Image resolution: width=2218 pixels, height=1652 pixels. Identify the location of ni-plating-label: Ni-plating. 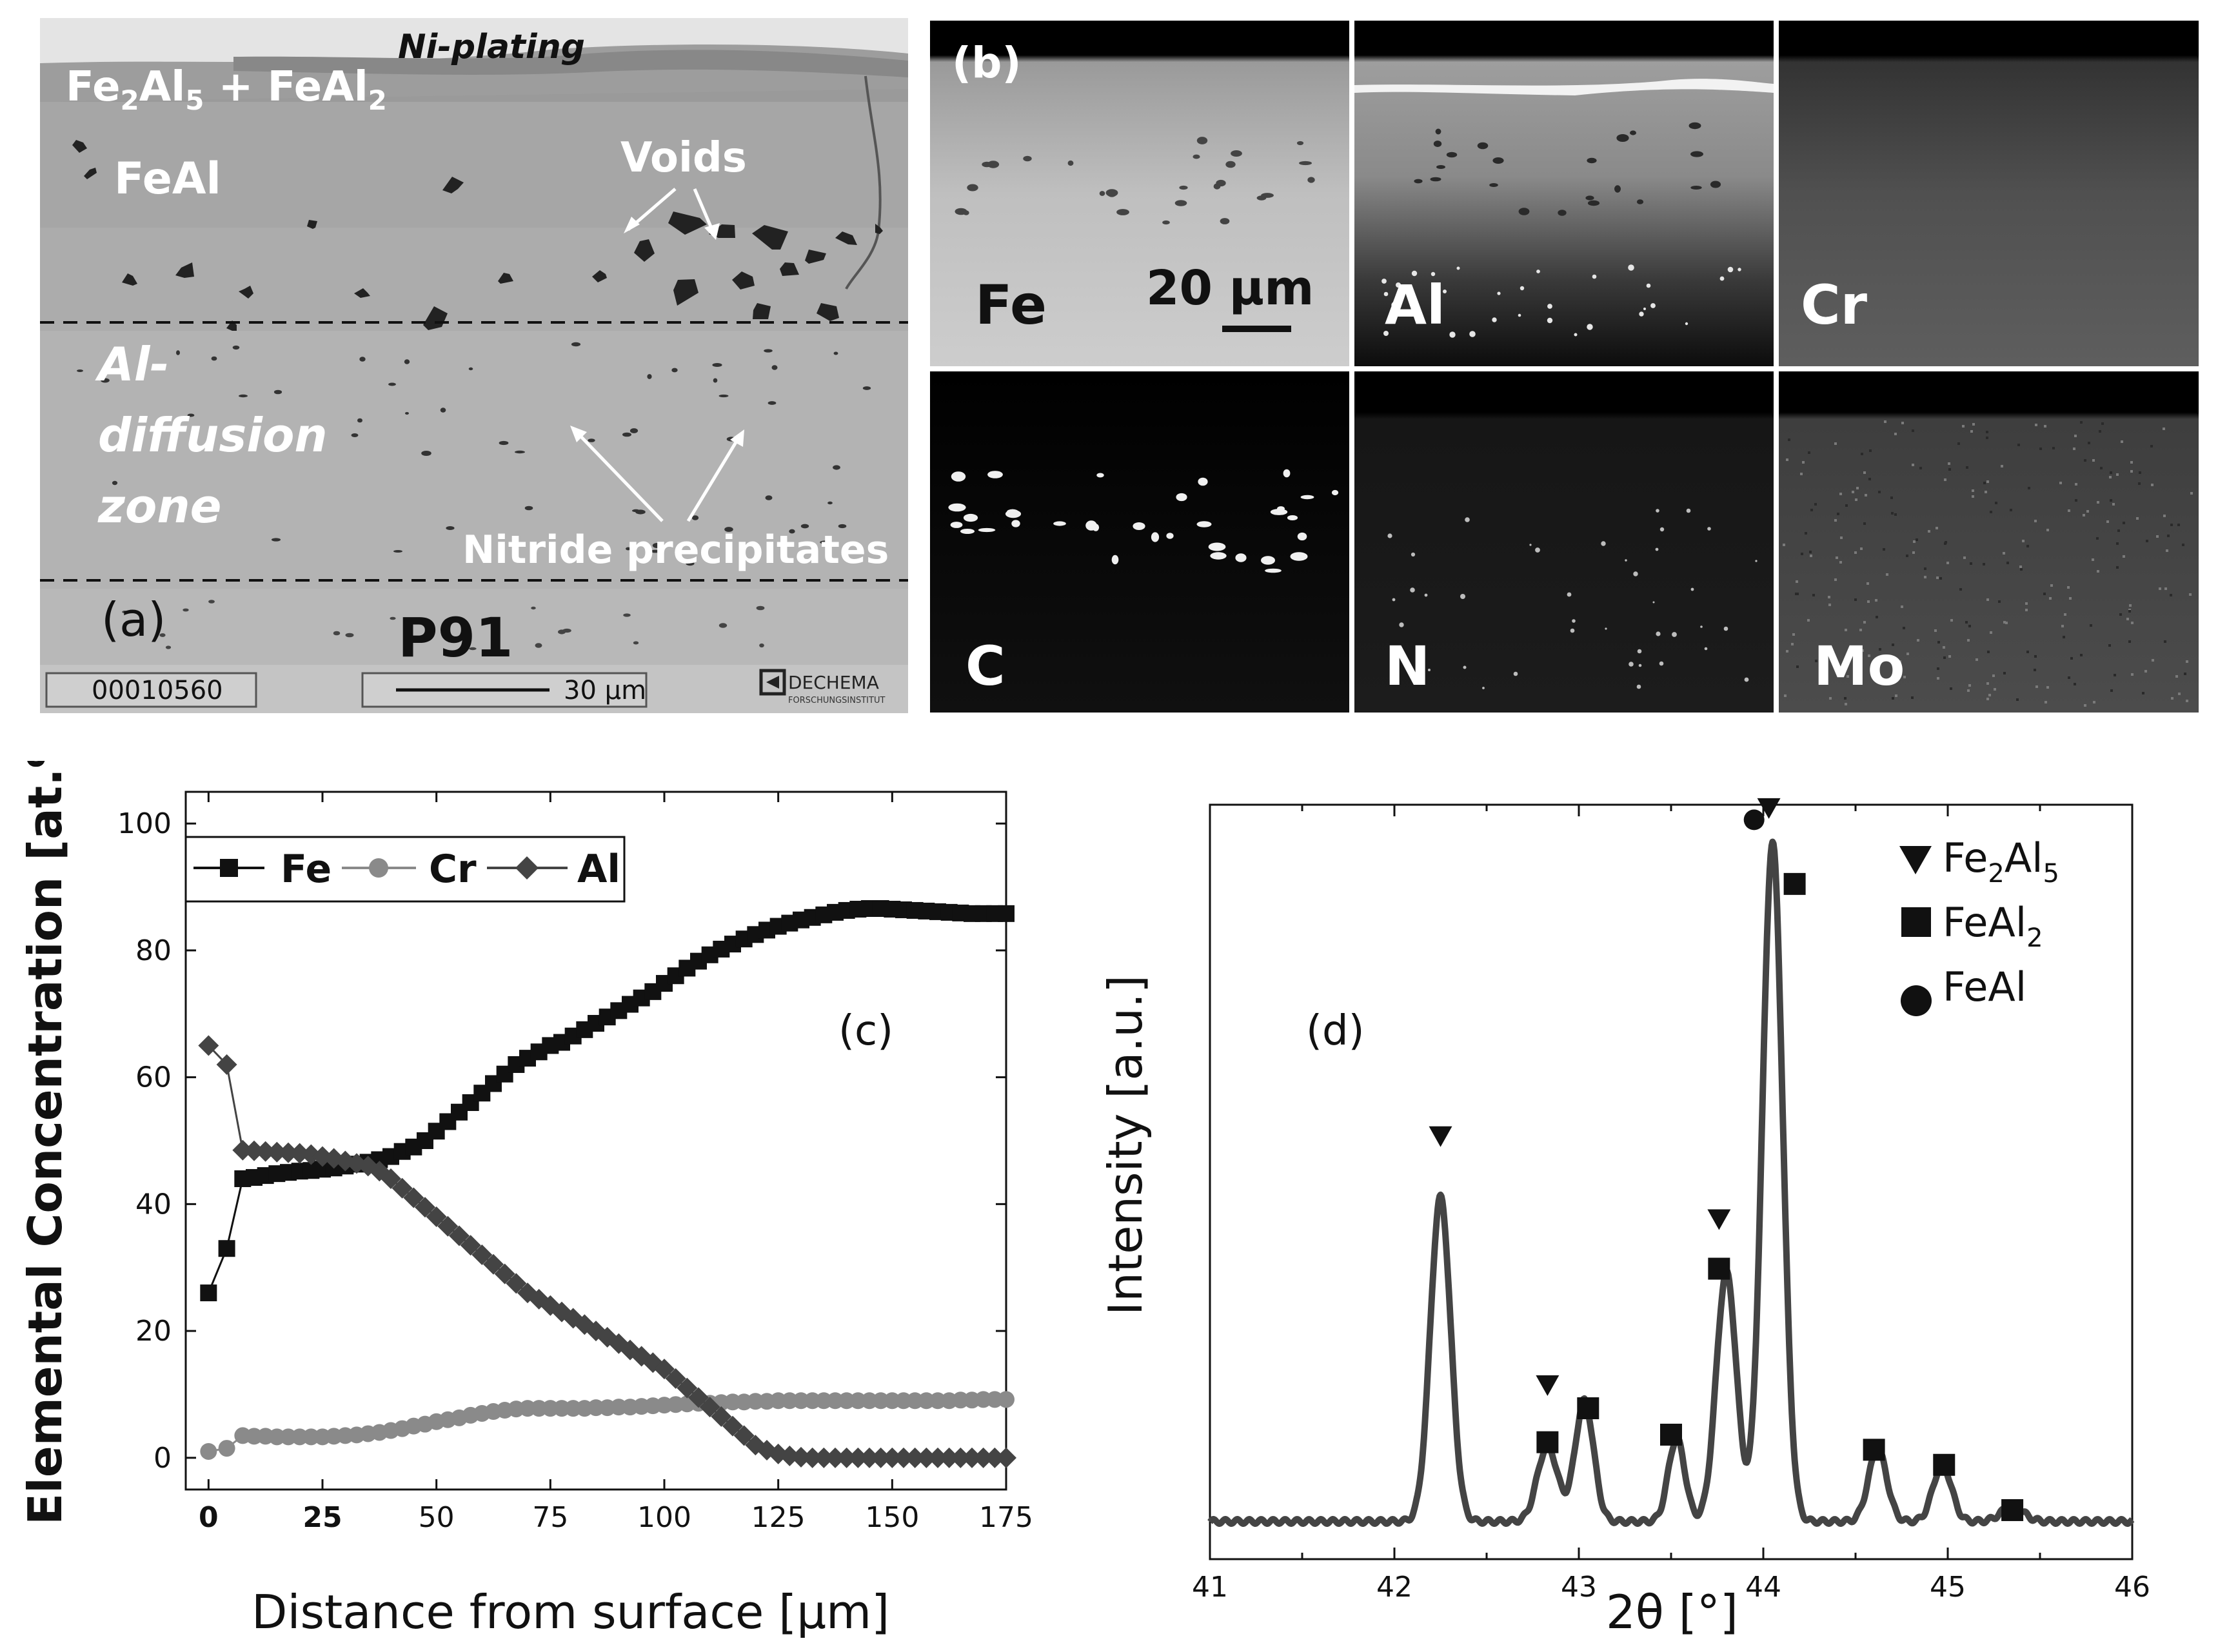
(491, 47).